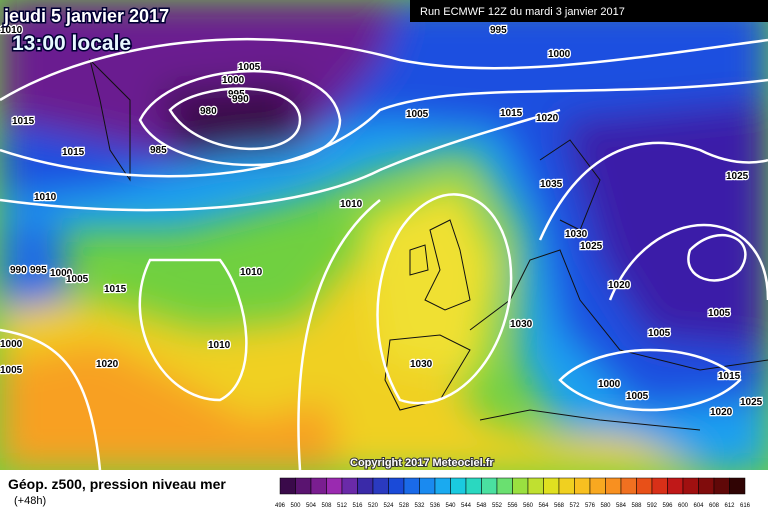  I want to click on scale-label: 496, so click(280, 506).